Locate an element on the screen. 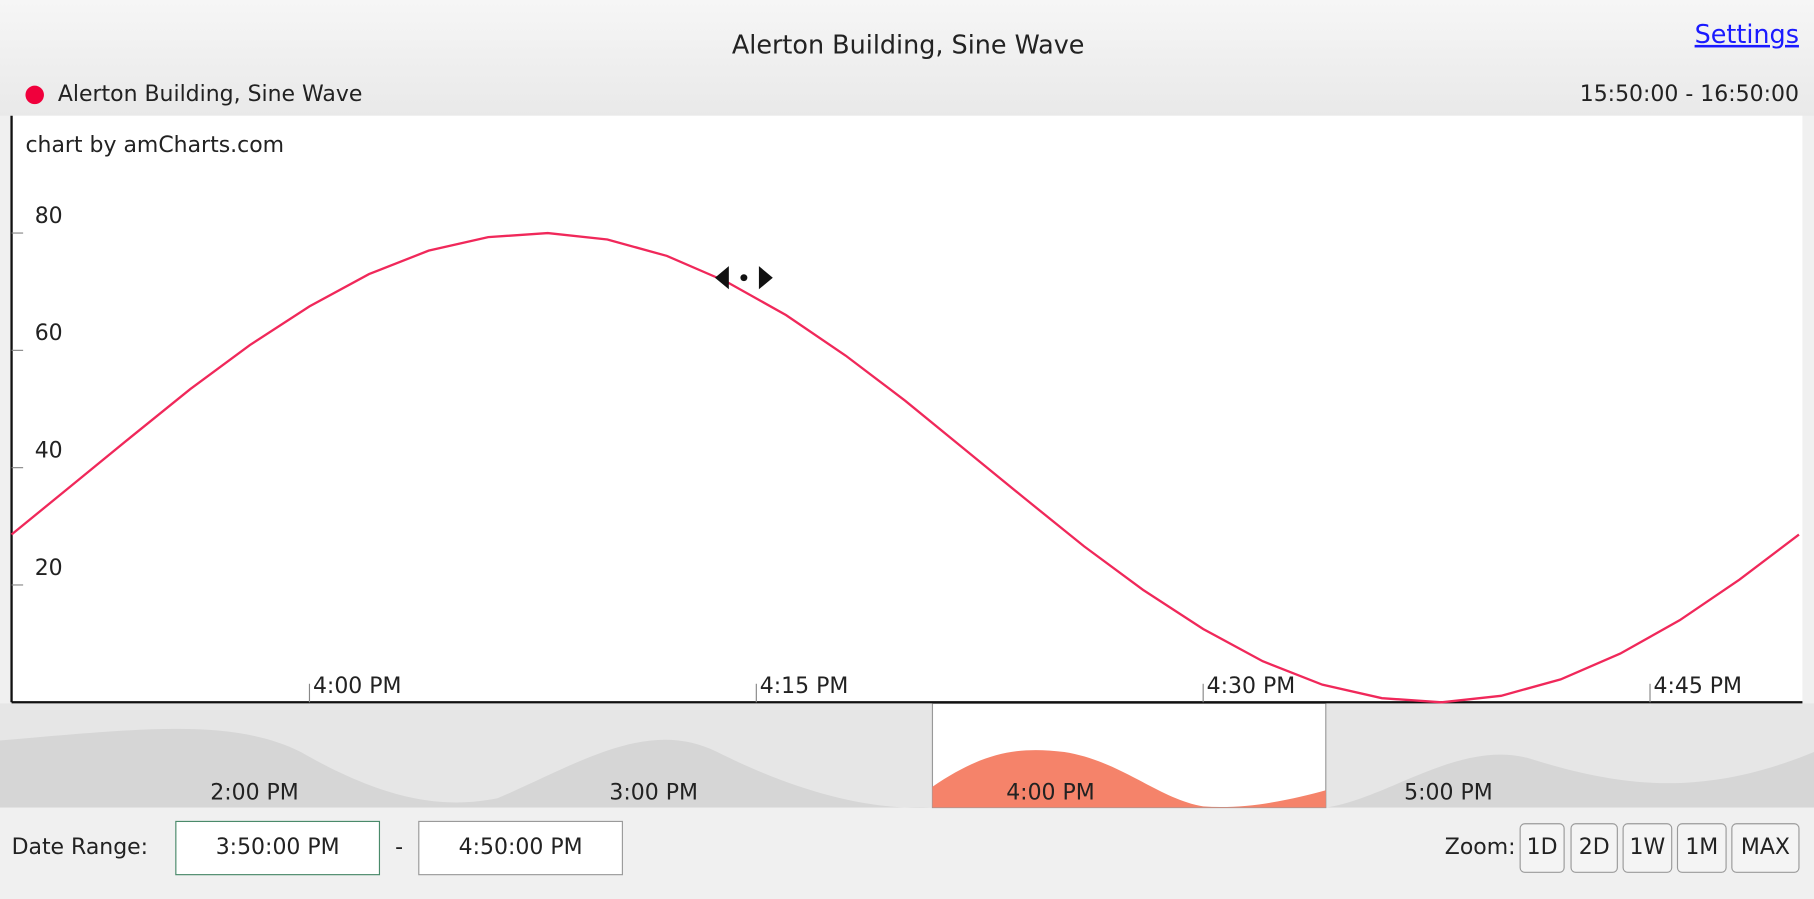  zoom-button-label: 1D is located at coordinates (1542, 847).